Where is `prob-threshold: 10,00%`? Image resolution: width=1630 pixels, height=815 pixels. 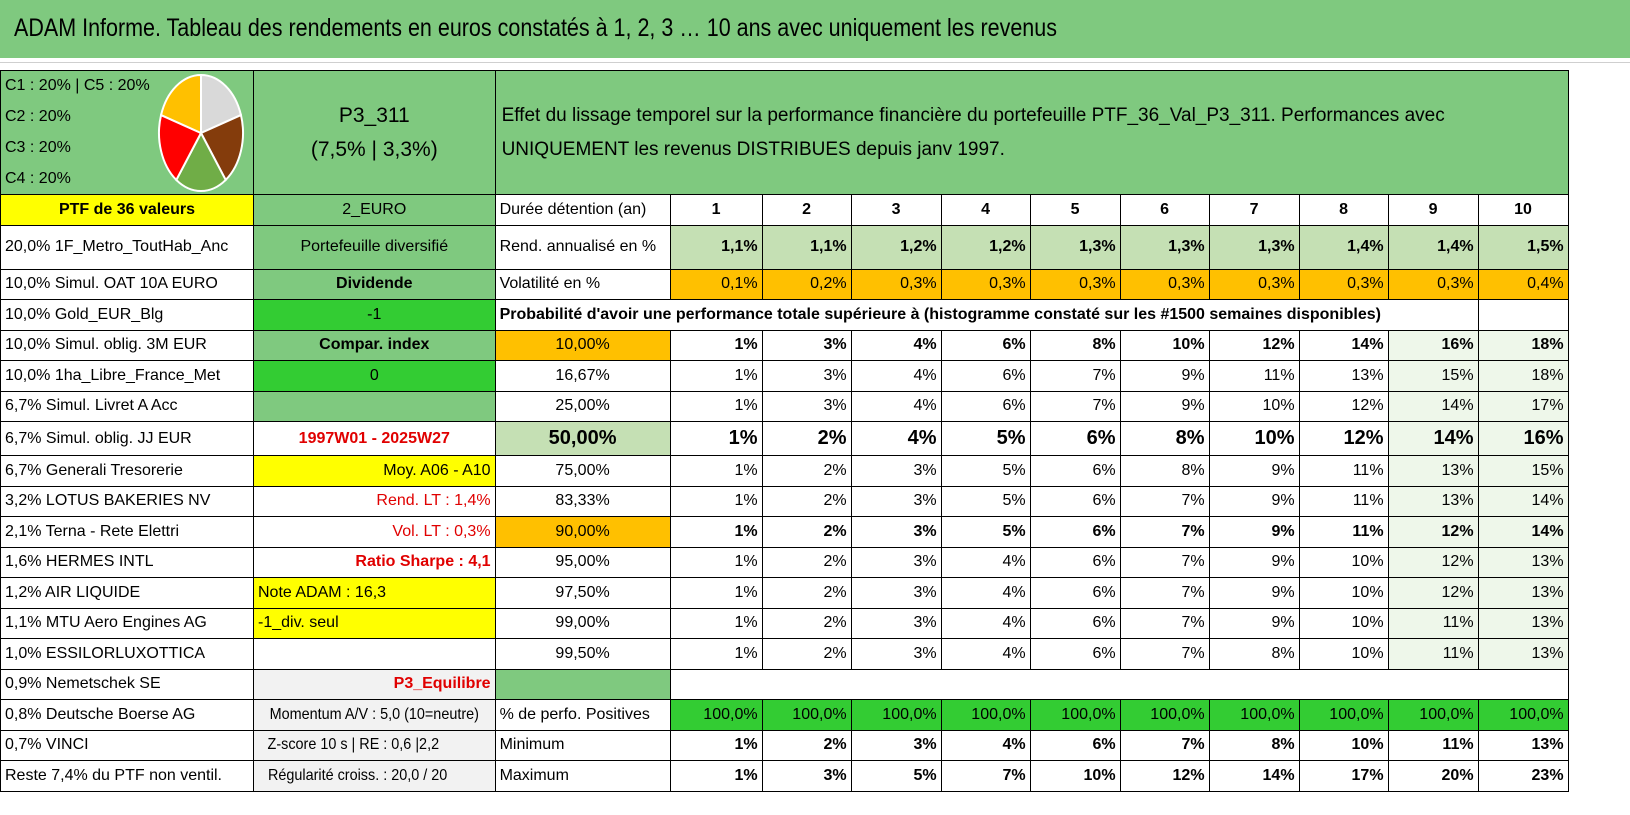
prob-threshold: 10,00% is located at coordinates (582, 345).